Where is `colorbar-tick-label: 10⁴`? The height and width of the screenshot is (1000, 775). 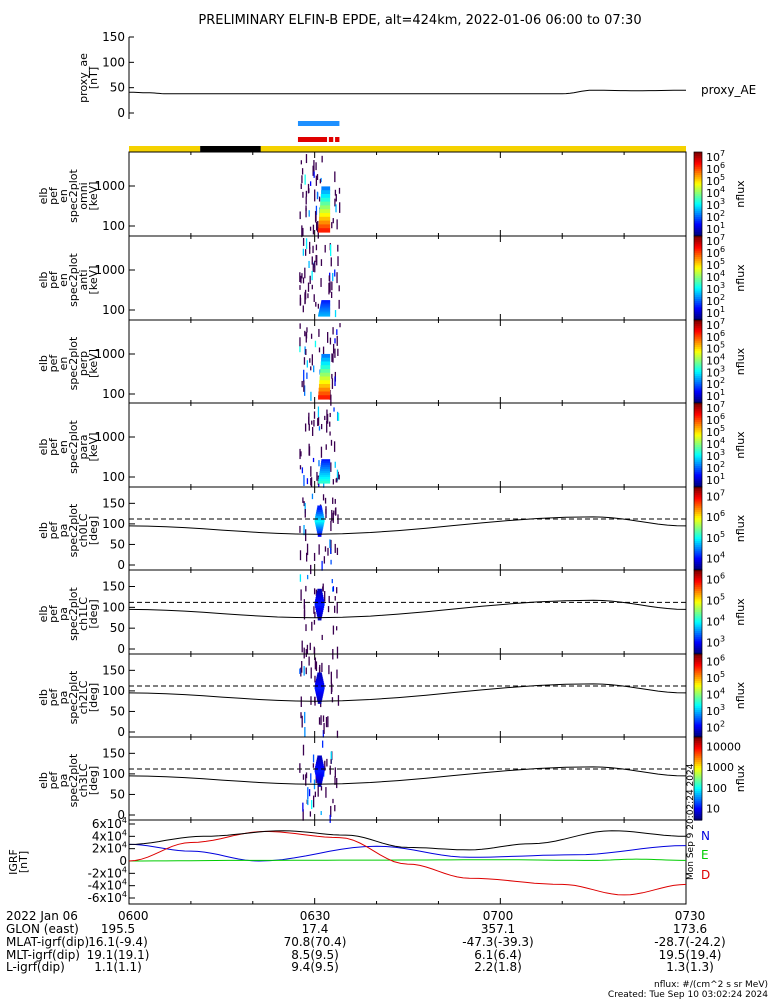
colorbar-tick-label: 10⁴ is located at coordinates (715, 694).